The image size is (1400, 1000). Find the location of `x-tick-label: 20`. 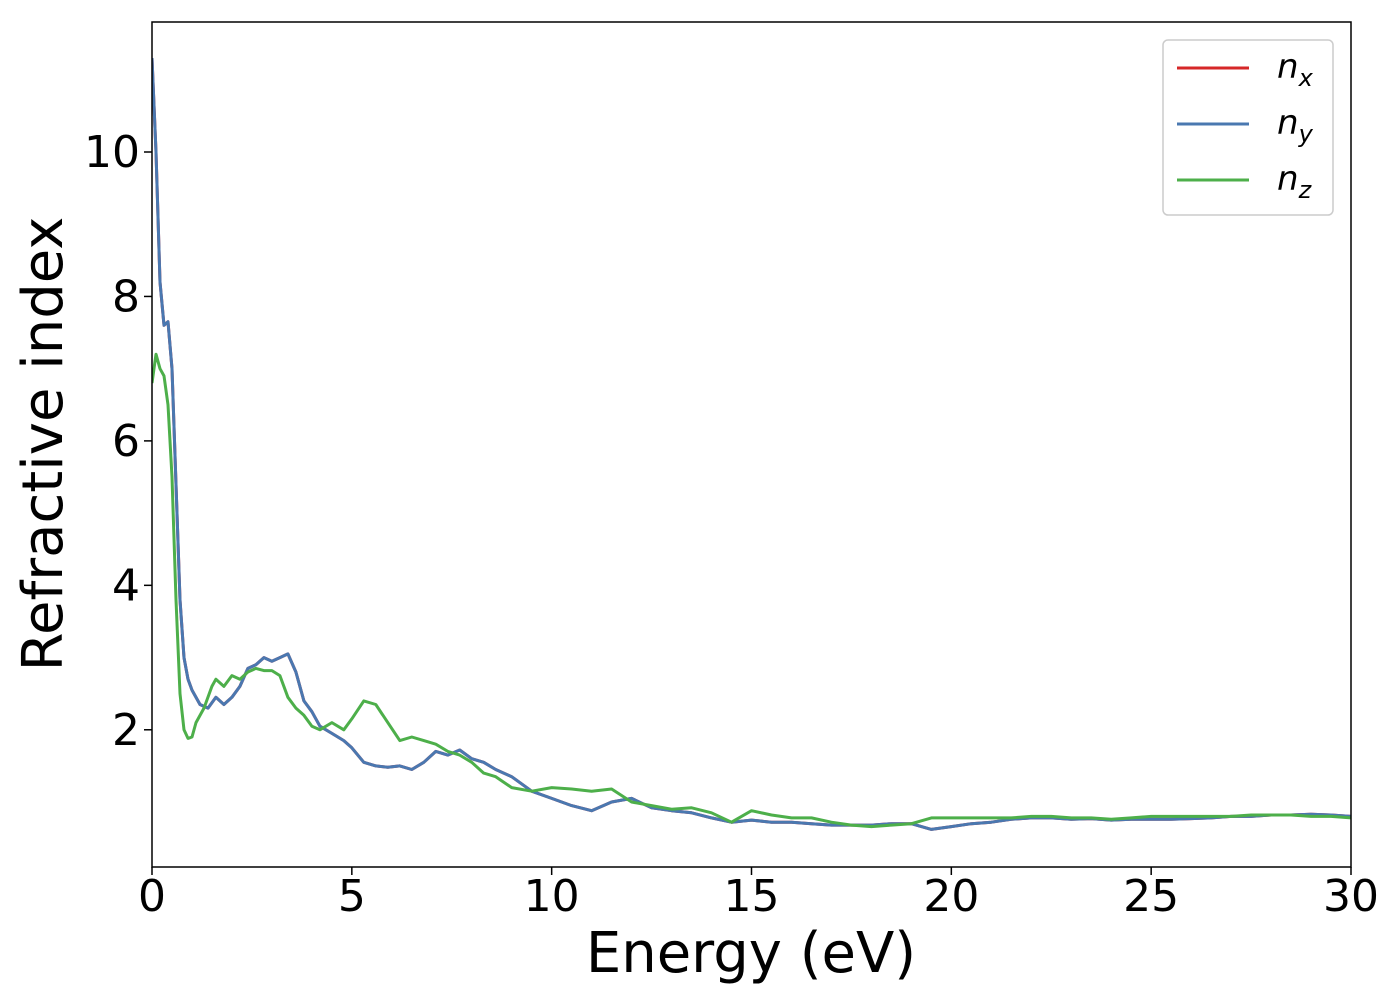

x-tick-label: 20 is located at coordinates (951, 896).